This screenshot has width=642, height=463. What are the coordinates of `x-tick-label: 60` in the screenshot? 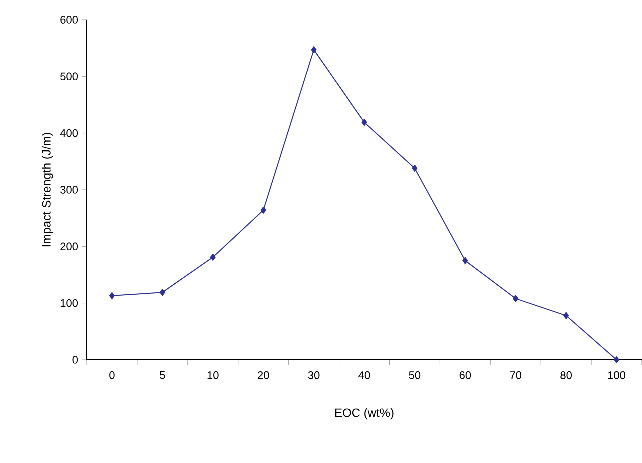 It's located at (466, 376).